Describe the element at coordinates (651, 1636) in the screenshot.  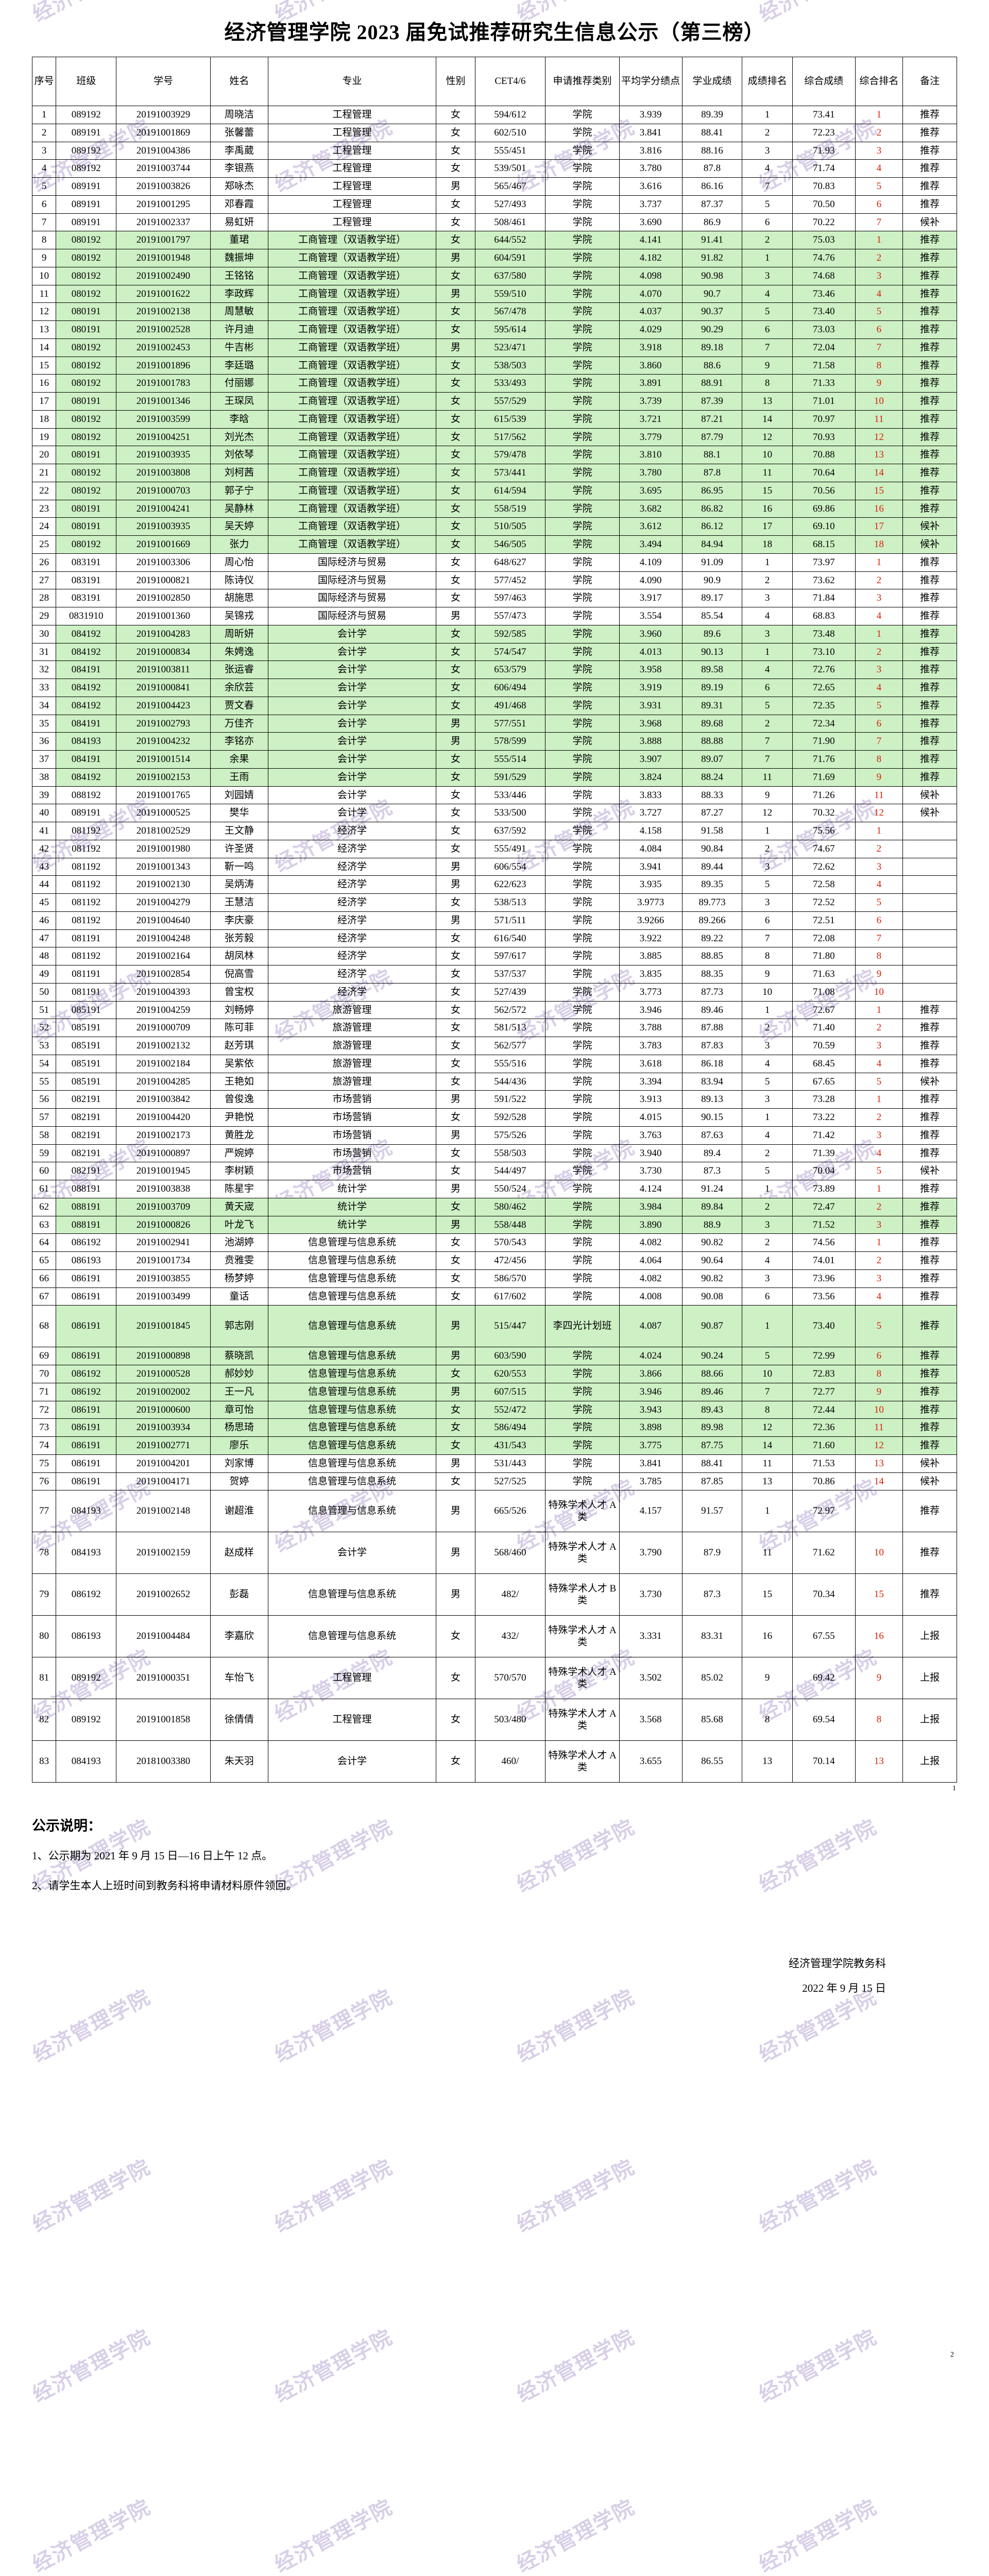
I see `cell-gpa: 3.331` at that location.